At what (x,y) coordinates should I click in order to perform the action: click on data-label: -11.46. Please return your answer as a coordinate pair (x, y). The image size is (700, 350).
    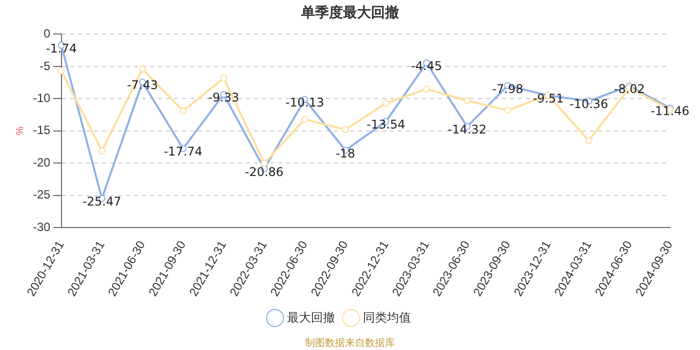
    Looking at the image, I should click on (670, 111).